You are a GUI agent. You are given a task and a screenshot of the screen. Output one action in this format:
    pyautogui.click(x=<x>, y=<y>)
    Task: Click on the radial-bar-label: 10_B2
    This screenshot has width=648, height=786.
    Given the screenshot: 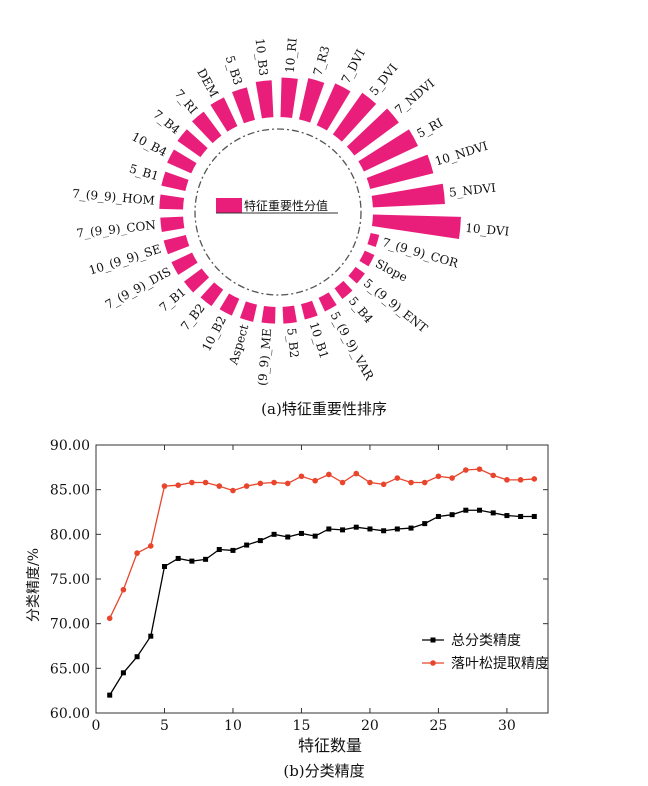 What is the action you would take?
    pyautogui.click(x=214, y=334)
    